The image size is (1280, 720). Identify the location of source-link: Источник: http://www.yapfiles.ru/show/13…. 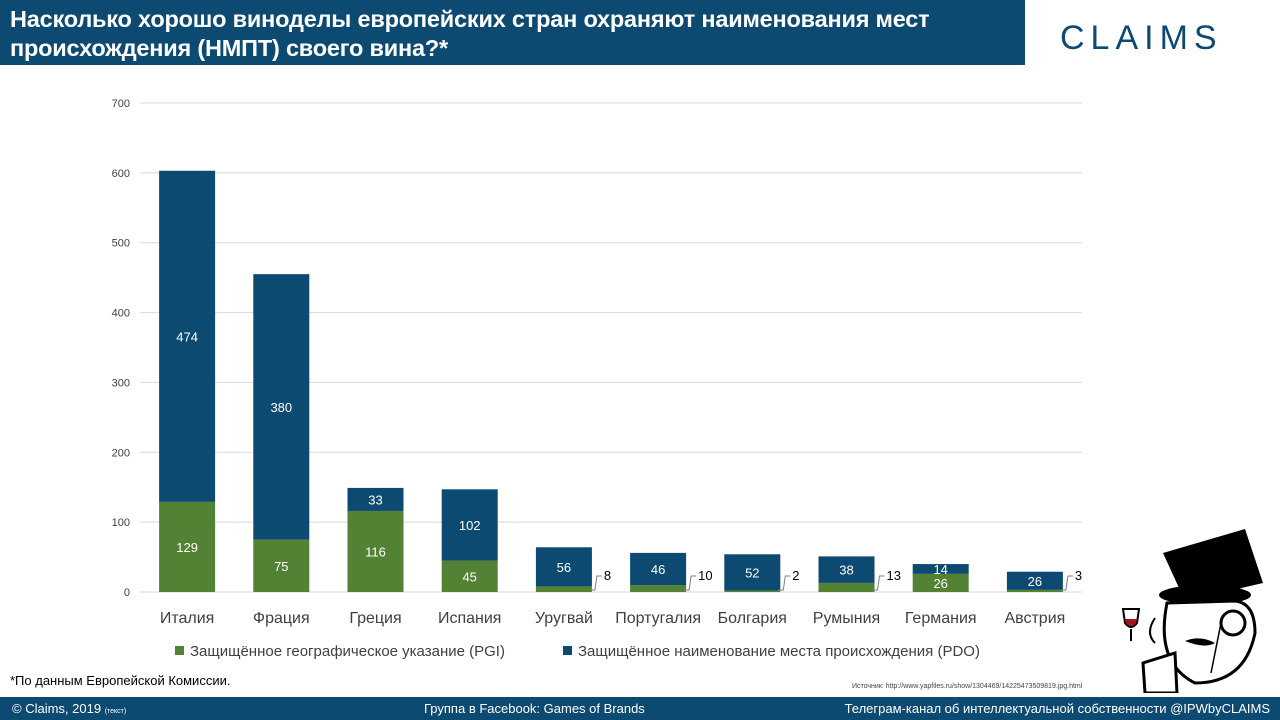
(967, 686).